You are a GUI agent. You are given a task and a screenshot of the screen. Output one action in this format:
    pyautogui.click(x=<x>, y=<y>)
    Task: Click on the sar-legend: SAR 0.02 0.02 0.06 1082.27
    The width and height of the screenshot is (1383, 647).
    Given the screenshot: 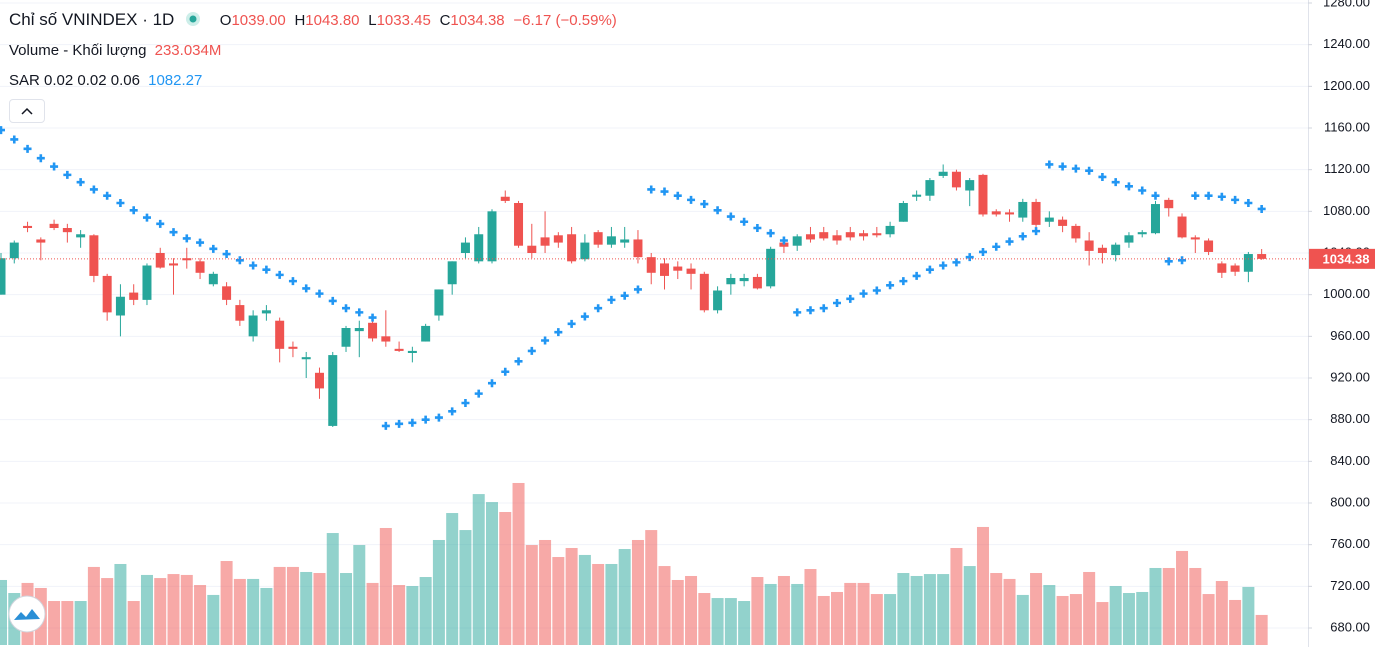 What is the action you would take?
    pyautogui.click(x=107, y=80)
    